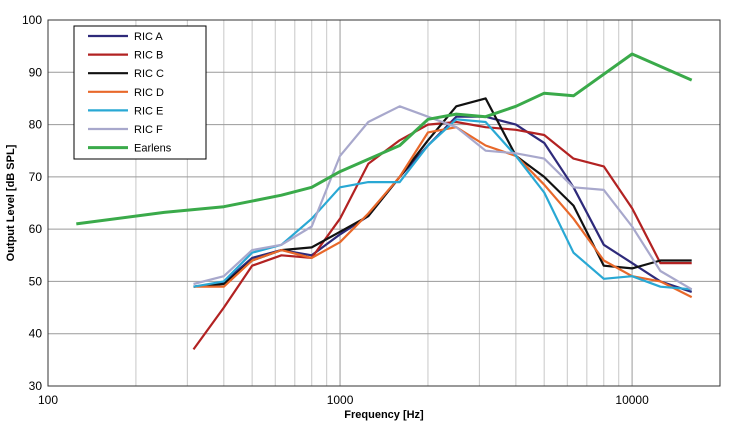 This screenshot has width=736, height=439. I want to click on y-tick-label: 80, so click(36, 125).